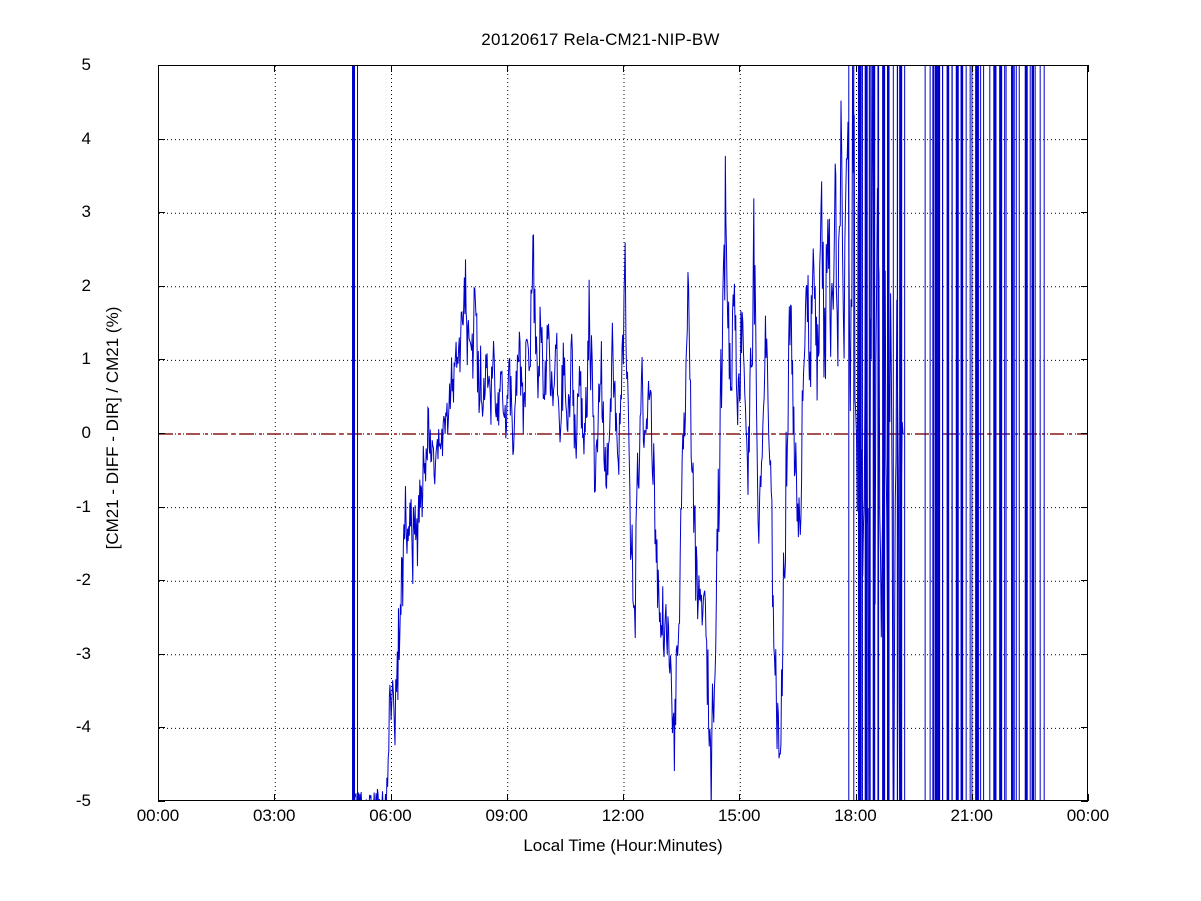 The image size is (1201, 901). Describe the element at coordinates (83, 727) in the screenshot. I see `y-tick-label: -4` at that location.